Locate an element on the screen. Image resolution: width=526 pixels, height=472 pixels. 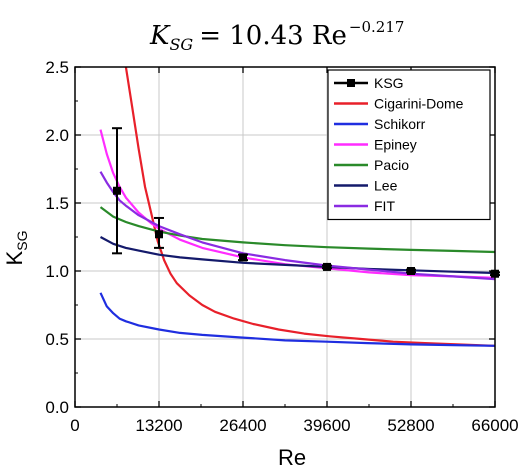
legend-label-epiney: Epiney is located at coordinates (395, 145).